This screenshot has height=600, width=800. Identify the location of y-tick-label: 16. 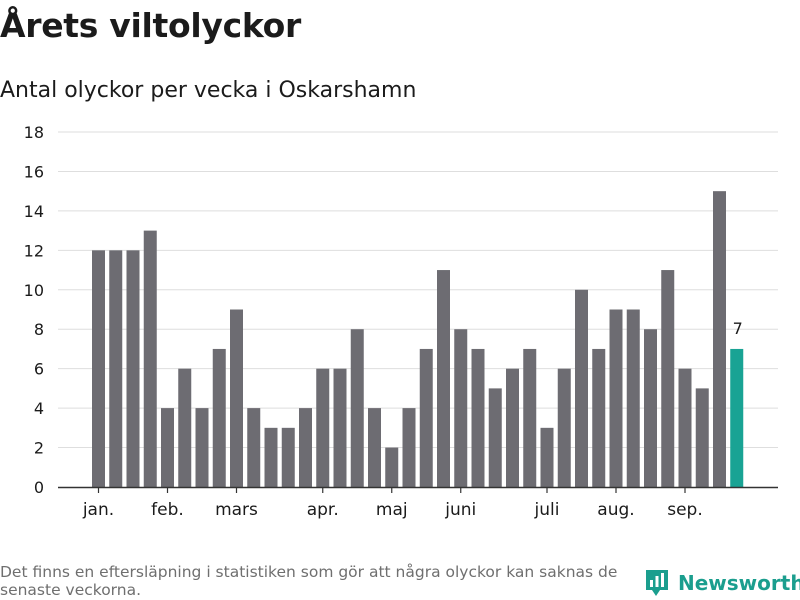
(34, 171).